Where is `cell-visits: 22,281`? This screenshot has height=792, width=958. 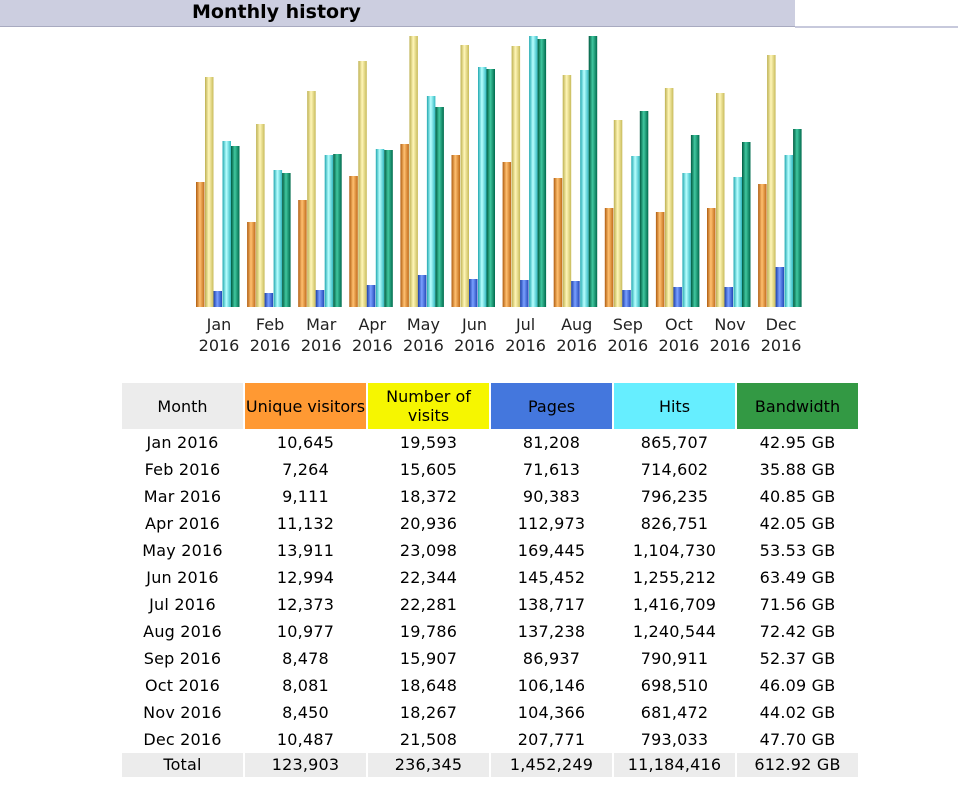
cell-visits: 22,281 is located at coordinates (428, 604).